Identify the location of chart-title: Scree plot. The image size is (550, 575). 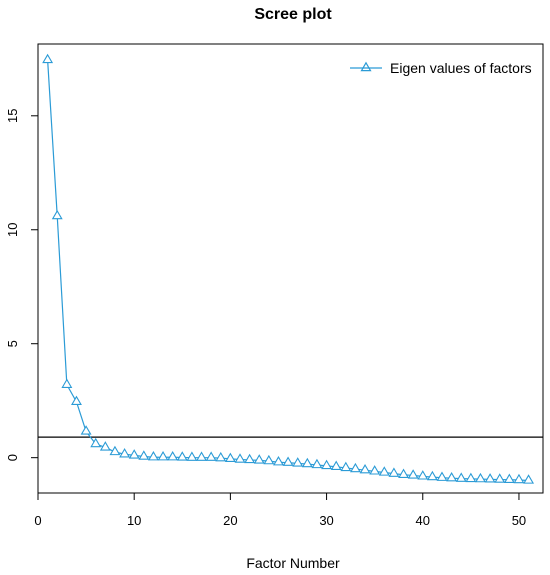
(293, 14).